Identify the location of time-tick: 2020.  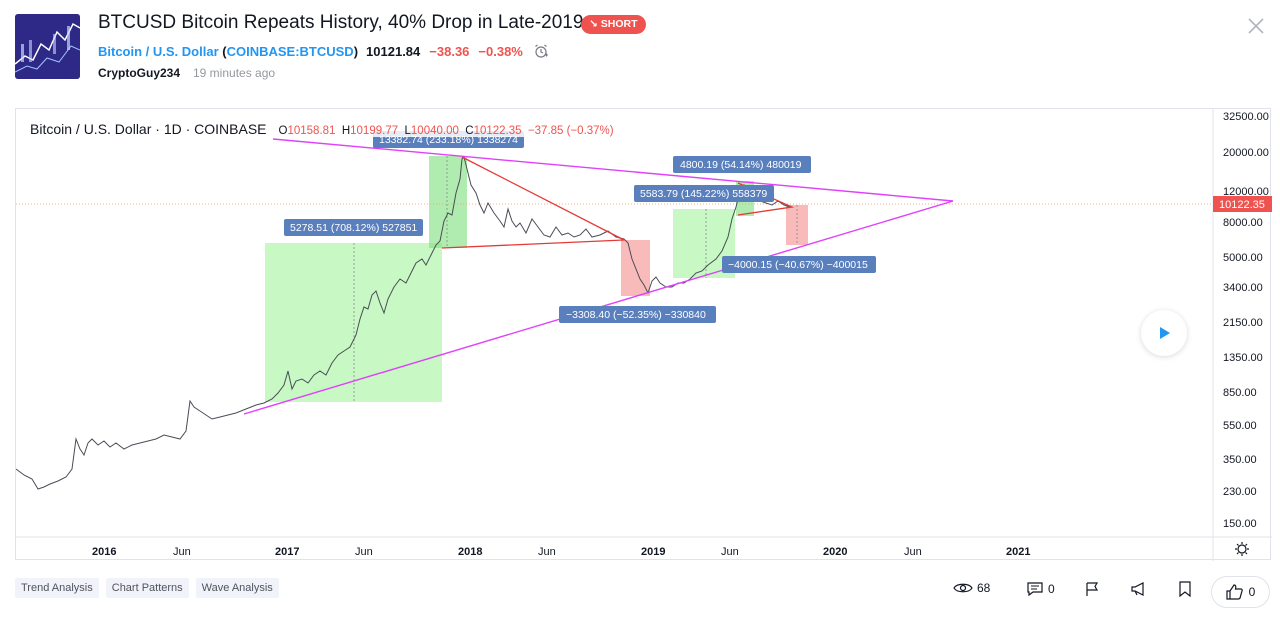
(835, 552).